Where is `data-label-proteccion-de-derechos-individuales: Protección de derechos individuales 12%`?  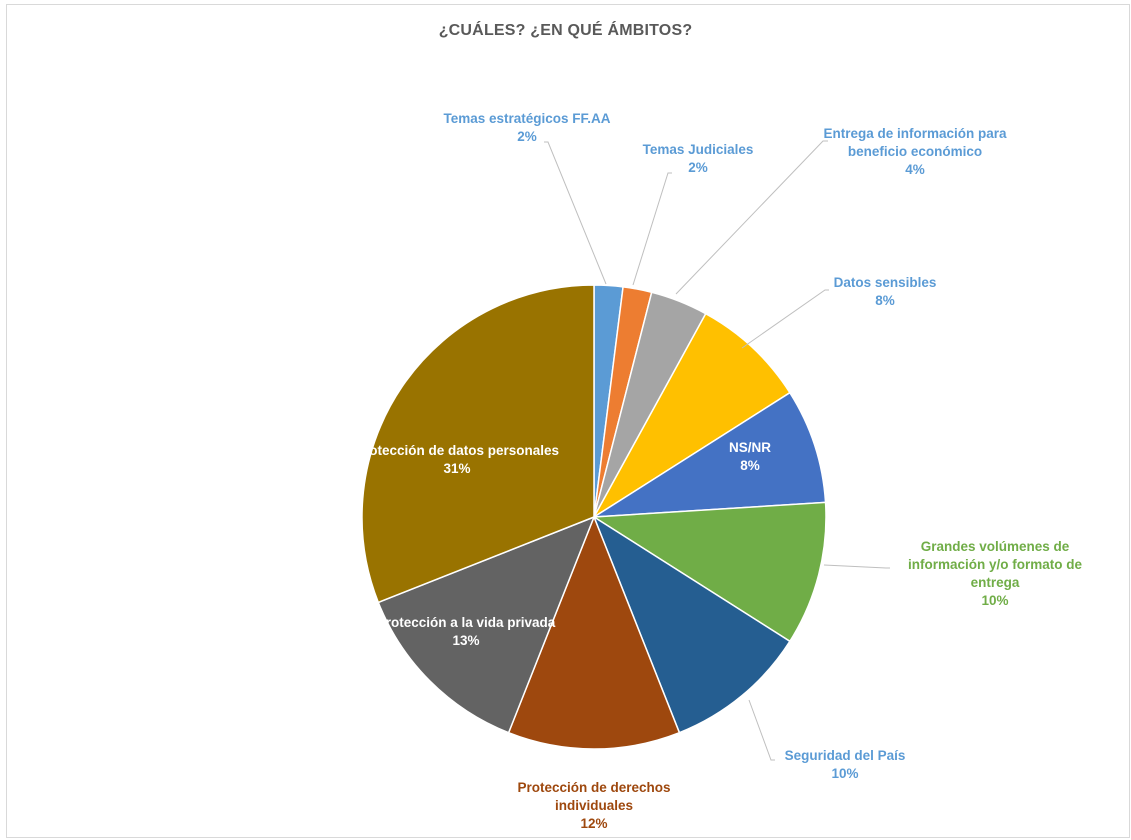
data-label-proteccion-de-derechos-individuales: Protección de derechos individuales 12% is located at coordinates (593, 805).